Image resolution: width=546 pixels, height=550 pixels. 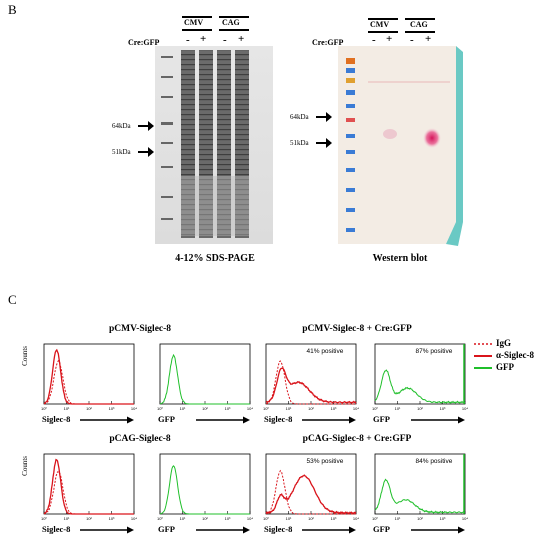 I want to click on histogram-curve-gfp_pos1, so click(x=420, y=386).